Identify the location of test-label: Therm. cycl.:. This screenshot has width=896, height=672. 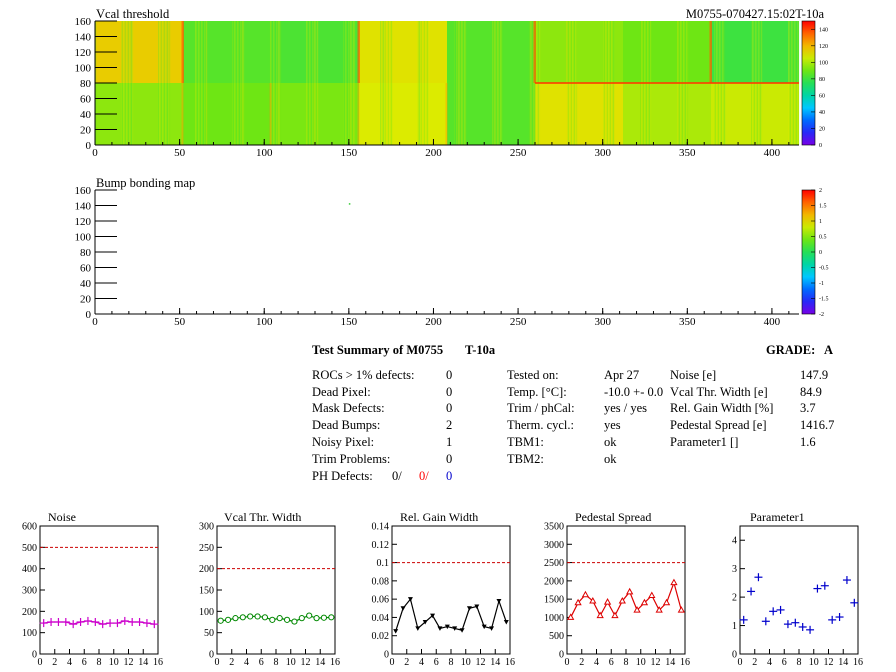
(540, 425).